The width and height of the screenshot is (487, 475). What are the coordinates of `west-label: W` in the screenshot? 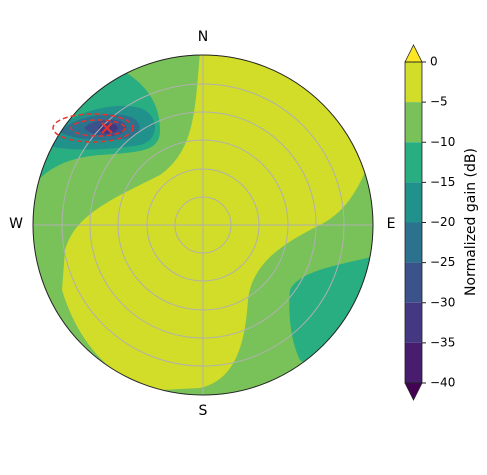 It's located at (16, 224).